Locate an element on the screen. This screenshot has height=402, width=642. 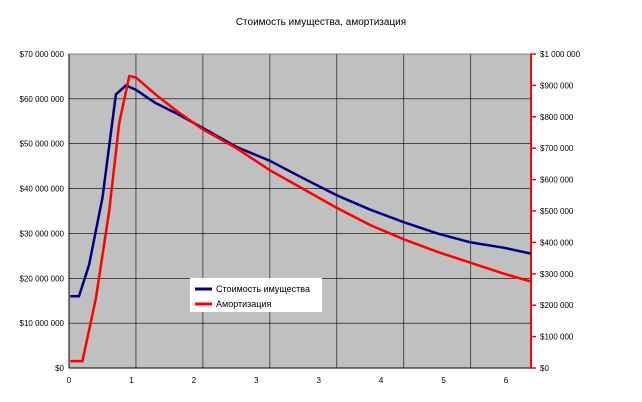
legend-box is located at coordinates (256, 295).